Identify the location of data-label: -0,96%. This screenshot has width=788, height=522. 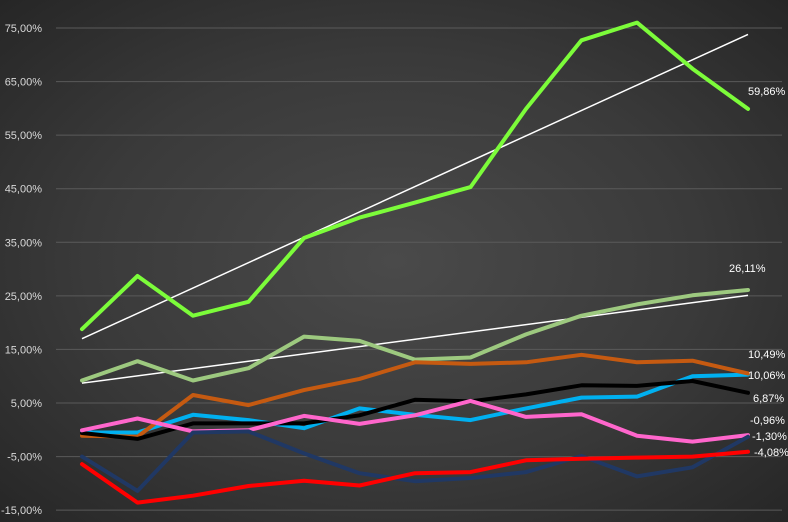
(767, 421).